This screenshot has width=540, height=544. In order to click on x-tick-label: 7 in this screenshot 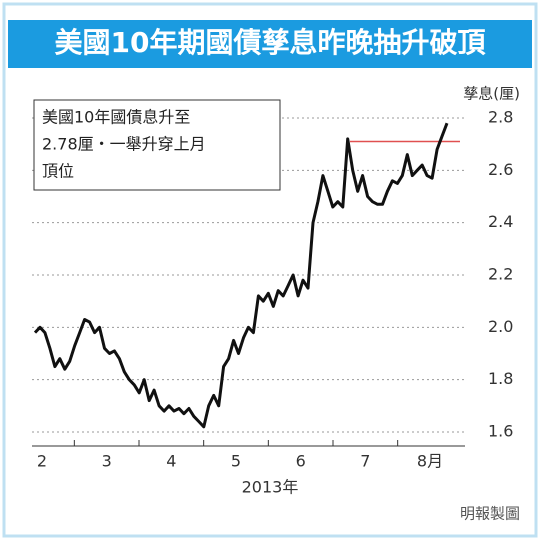, I will do `click(365, 461)`.